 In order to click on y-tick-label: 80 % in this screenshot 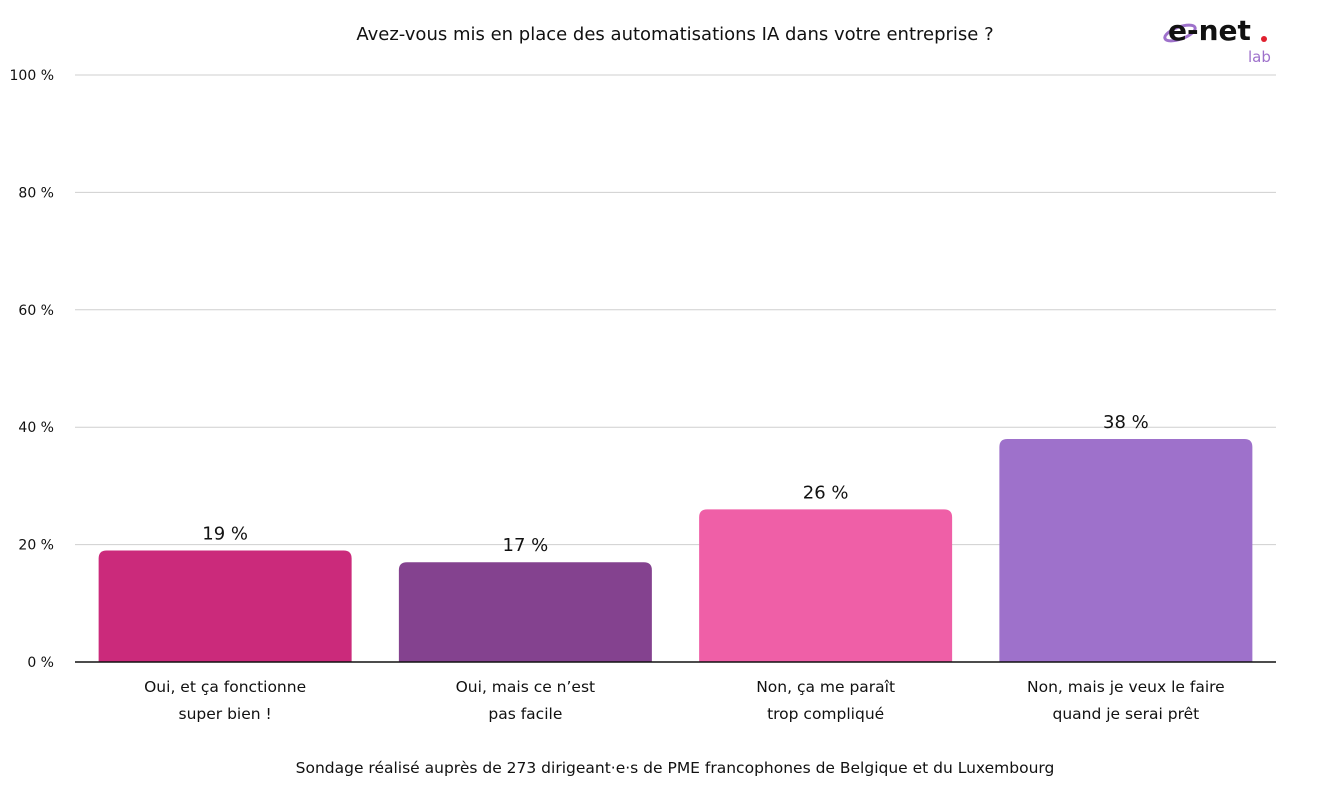, I will do `click(36, 193)`.